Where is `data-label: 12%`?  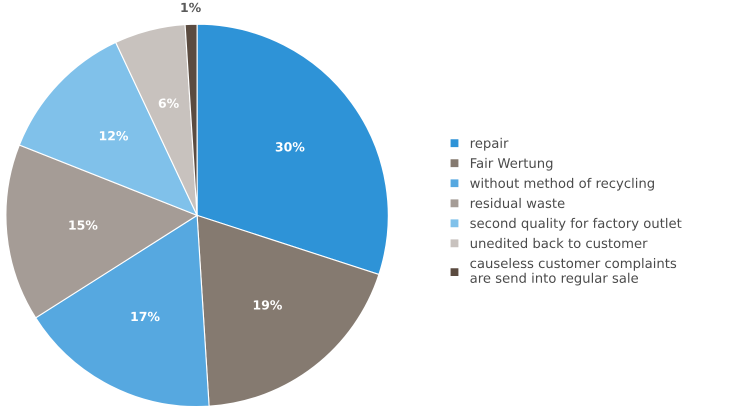
data-label: 12% is located at coordinates (114, 135).